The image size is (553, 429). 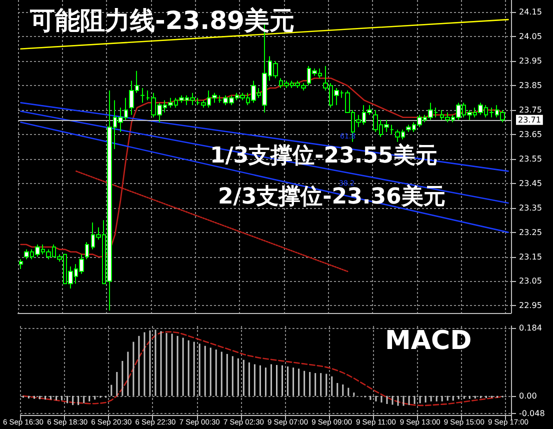 I want to click on annotation: MACD, so click(x=428, y=341).